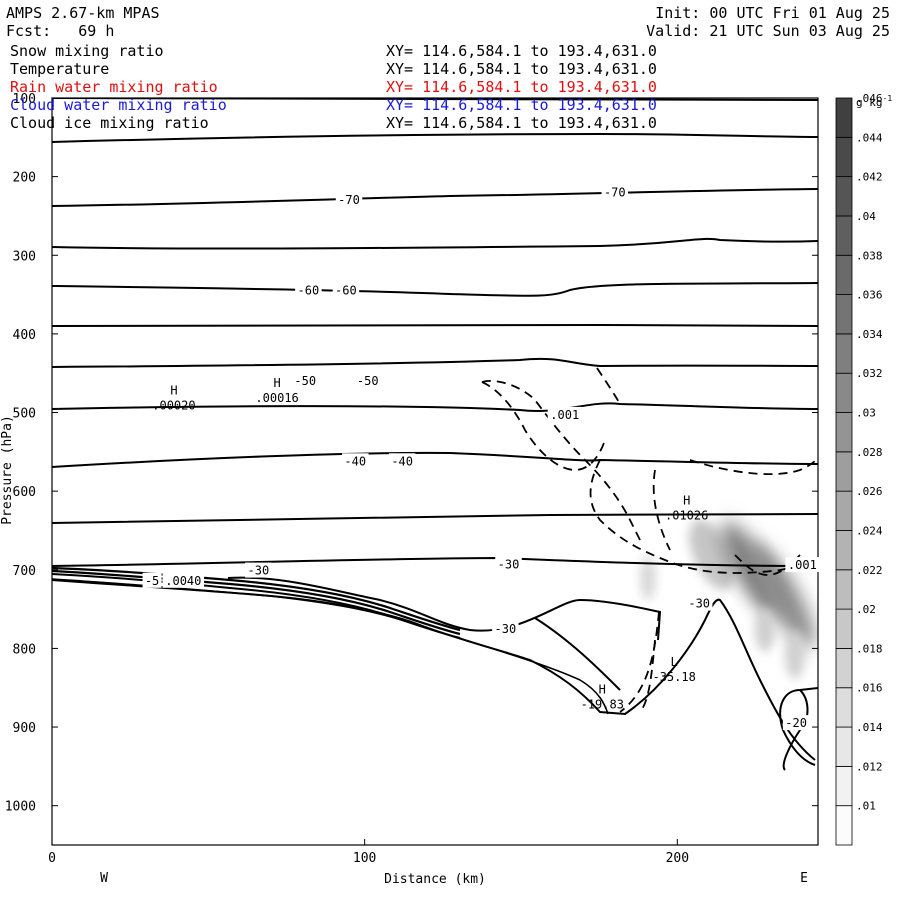 The width and height of the screenshot is (900, 900). Describe the element at coordinates (96, 31) in the screenshot. I see `fcst-value: 69 h` at that location.